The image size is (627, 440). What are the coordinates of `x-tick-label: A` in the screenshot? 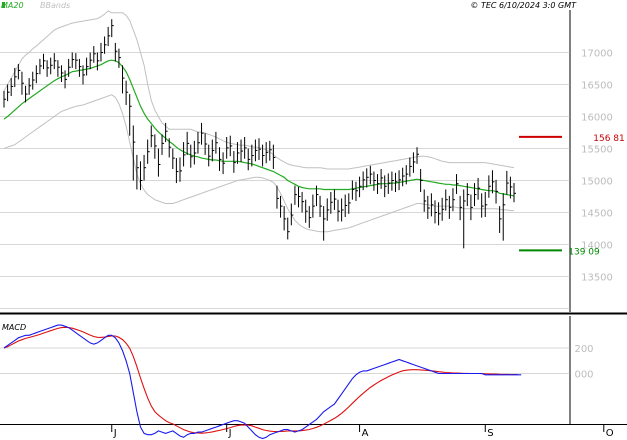 It's located at (365, 433).